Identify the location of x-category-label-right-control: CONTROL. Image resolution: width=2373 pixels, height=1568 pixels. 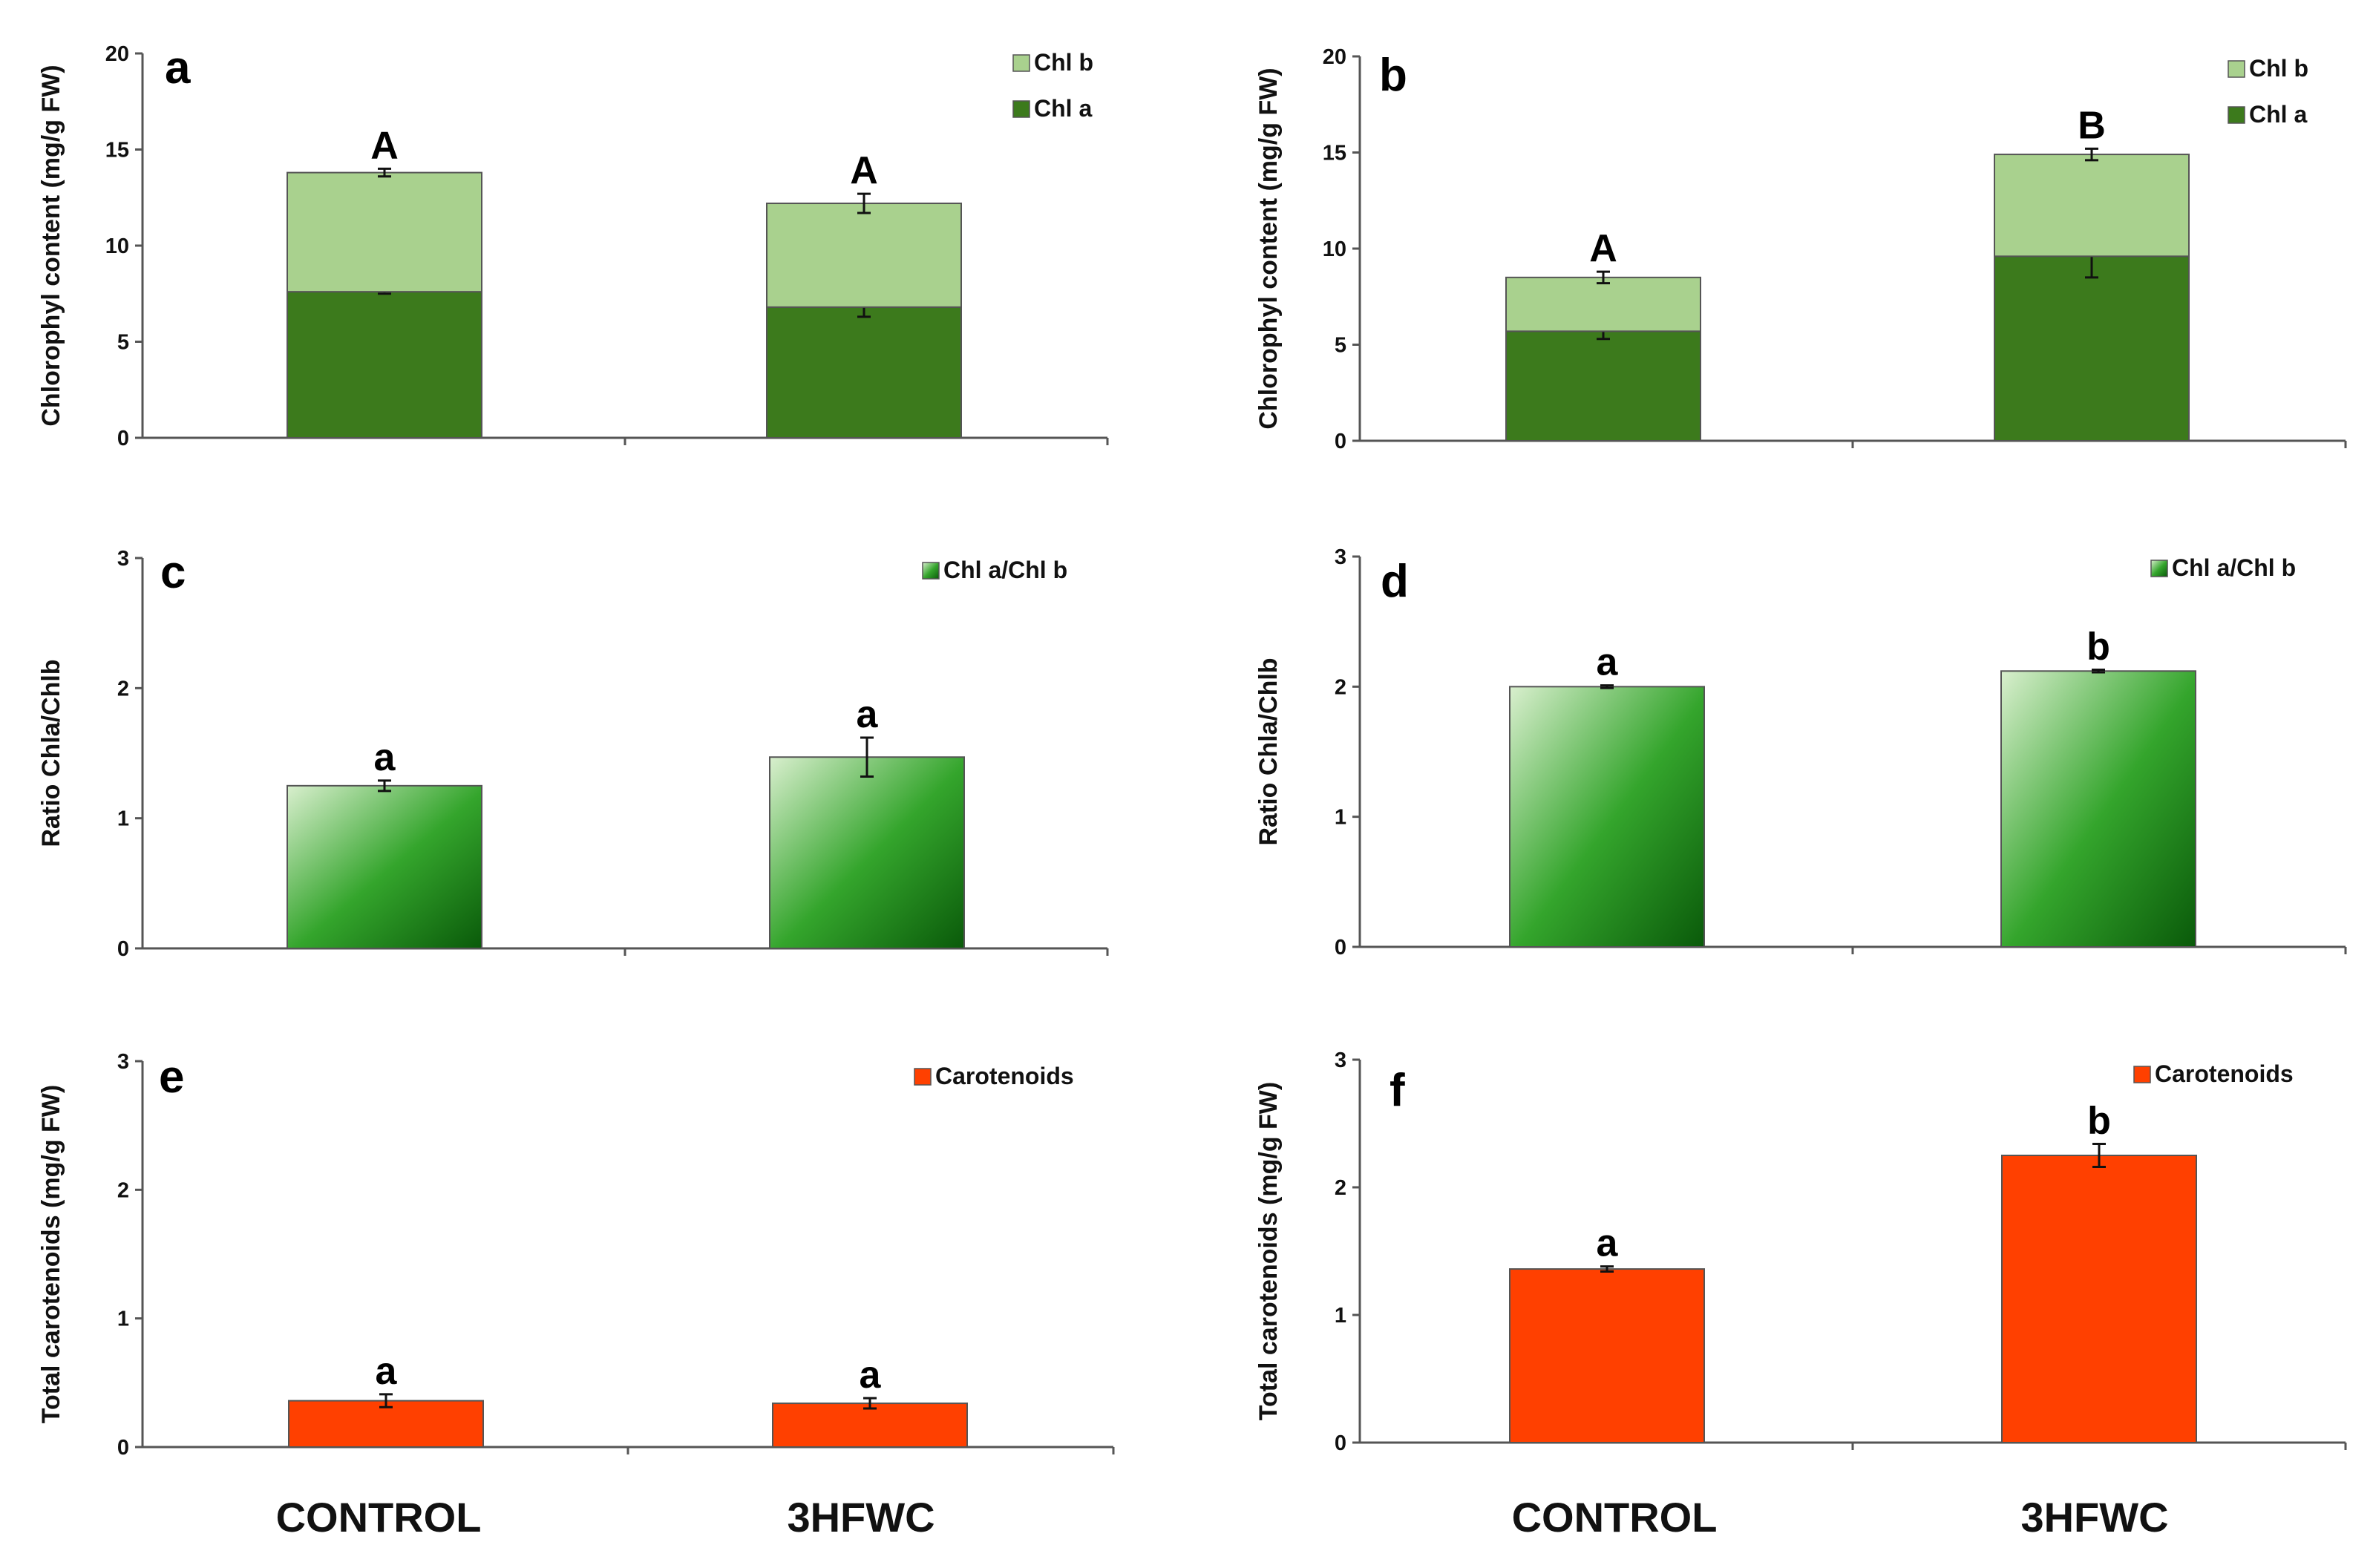
(1614, 1517).